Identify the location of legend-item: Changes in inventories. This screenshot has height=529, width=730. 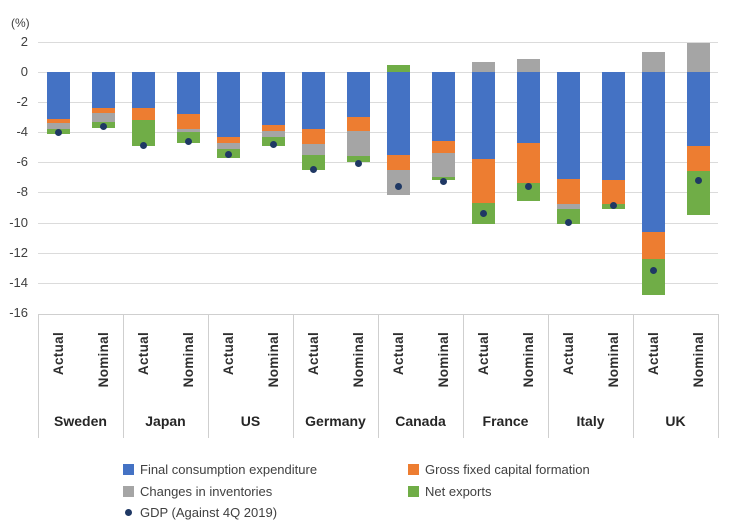
(197, 491).